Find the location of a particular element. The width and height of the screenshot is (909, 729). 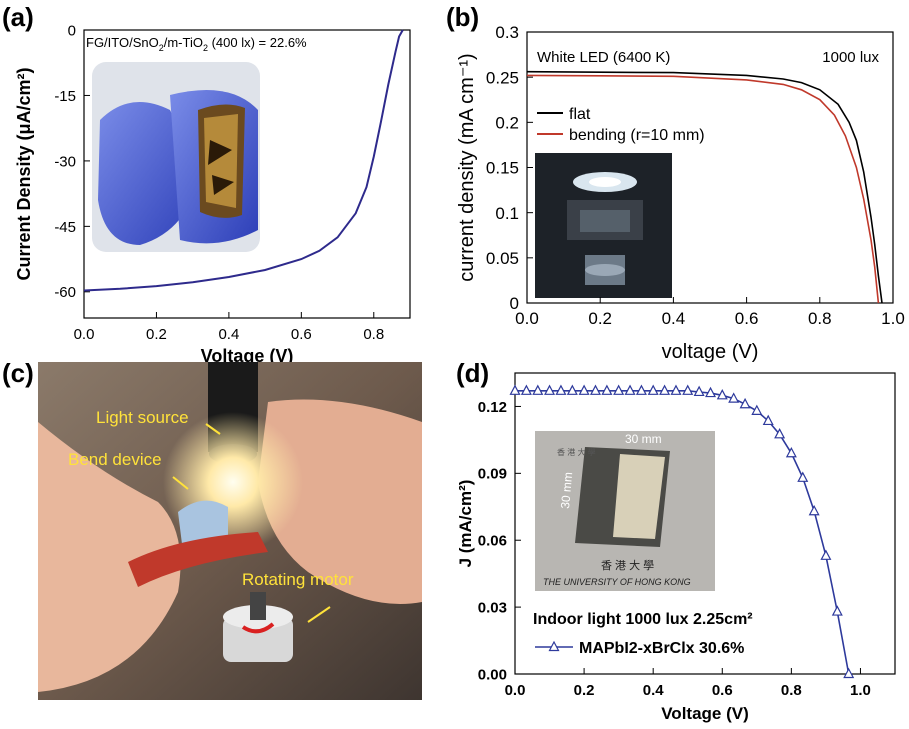

legend-title: Indoor light 1000 lux 2.25cm² is located at coordinates (643, 619).